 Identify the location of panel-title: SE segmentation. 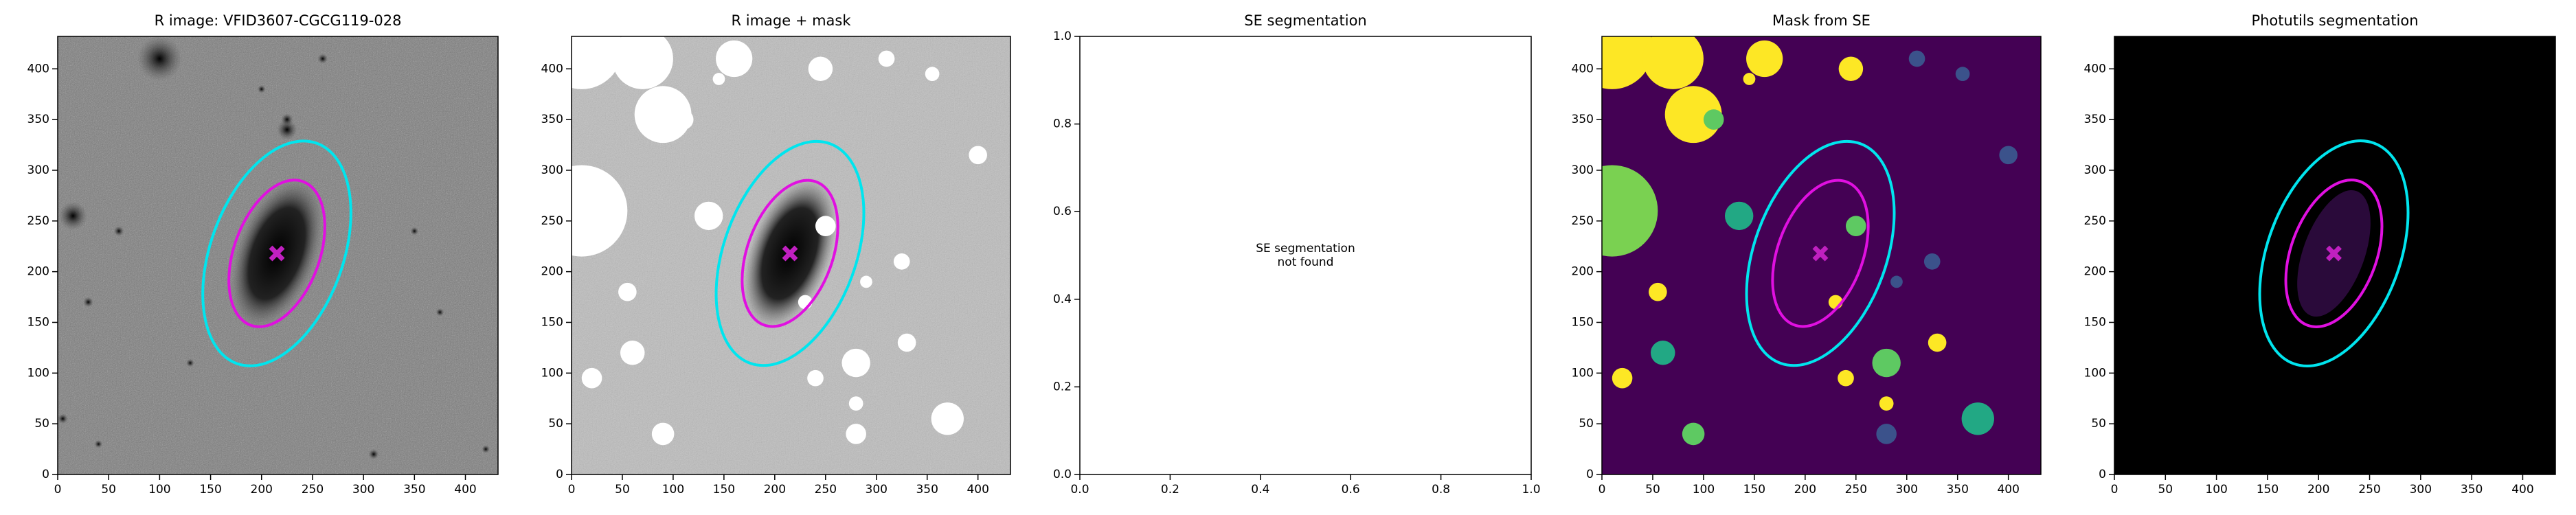
(1305, 20).